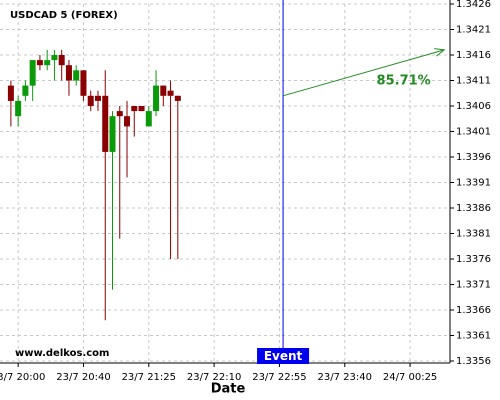  Describe the element at coordinates (473, 259) in the screenshot. I see `y-tick-label: 1.3376` at that location.